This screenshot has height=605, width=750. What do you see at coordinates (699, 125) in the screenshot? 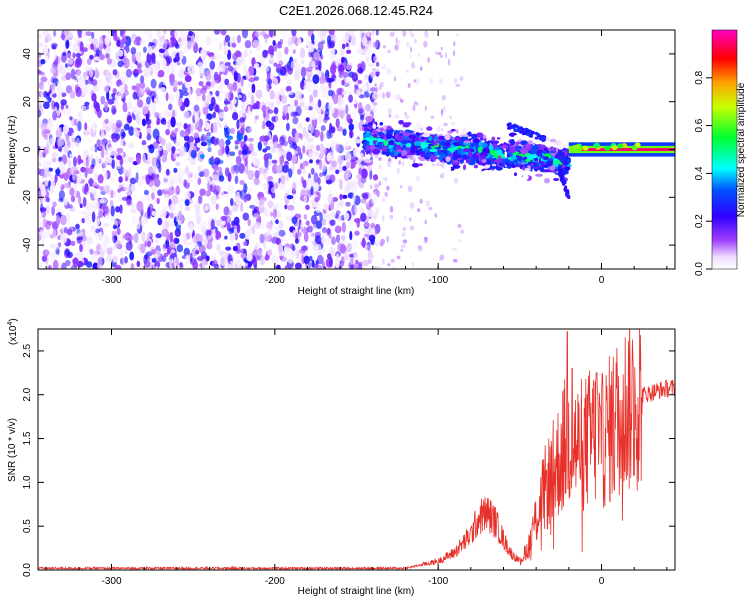
I see `colorbar-tick-label: 0.6` at bounding box center [699, 125].